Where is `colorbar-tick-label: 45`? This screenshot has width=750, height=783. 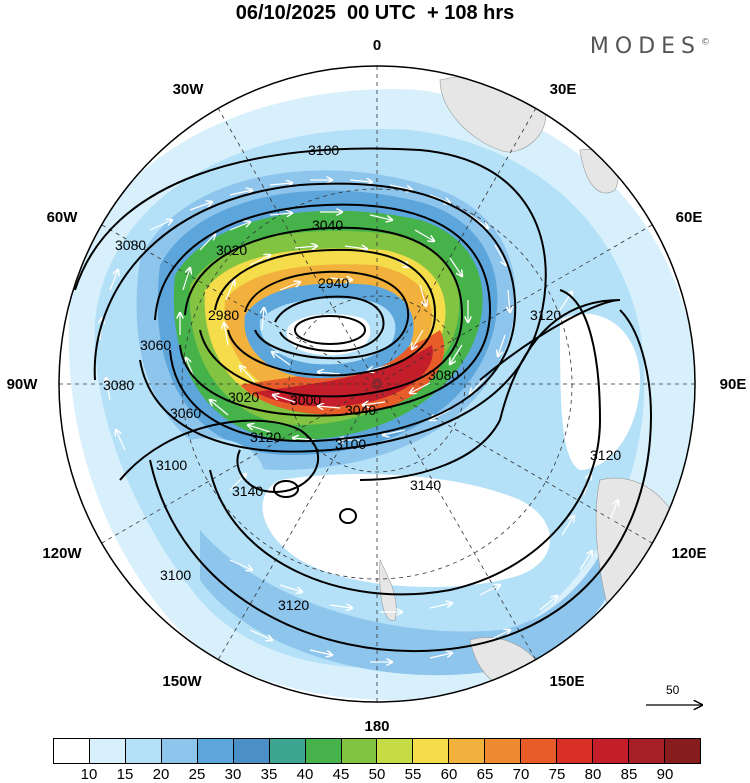
colorbar-tick-label: 45 is located at coordinates (341, 774).